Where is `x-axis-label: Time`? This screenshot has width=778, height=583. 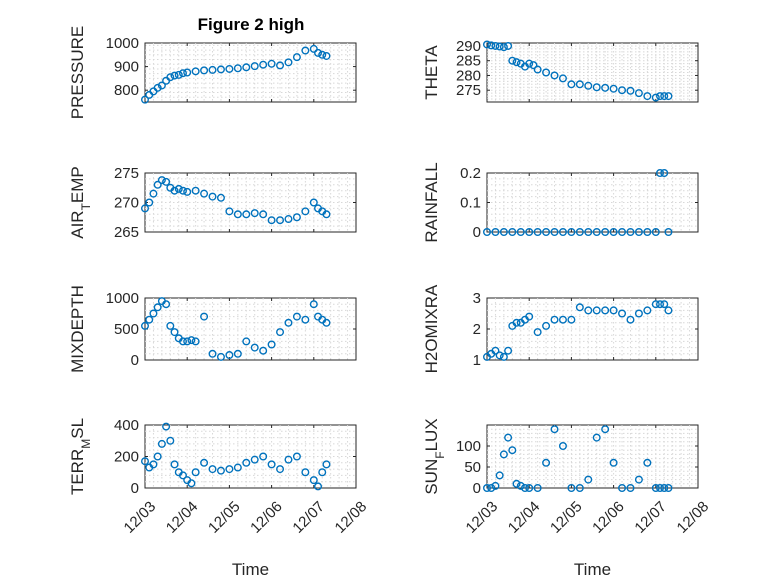
x-axis-label: Time is located at coordinates (250, 569).